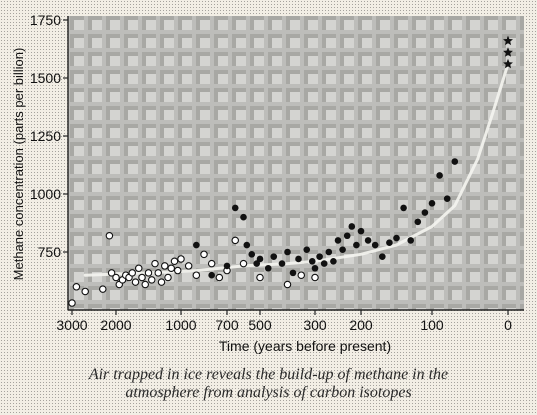  Describe the element at coordinates (508, 325) in the screenshot. I see `x-tick-label: 0` at that location.